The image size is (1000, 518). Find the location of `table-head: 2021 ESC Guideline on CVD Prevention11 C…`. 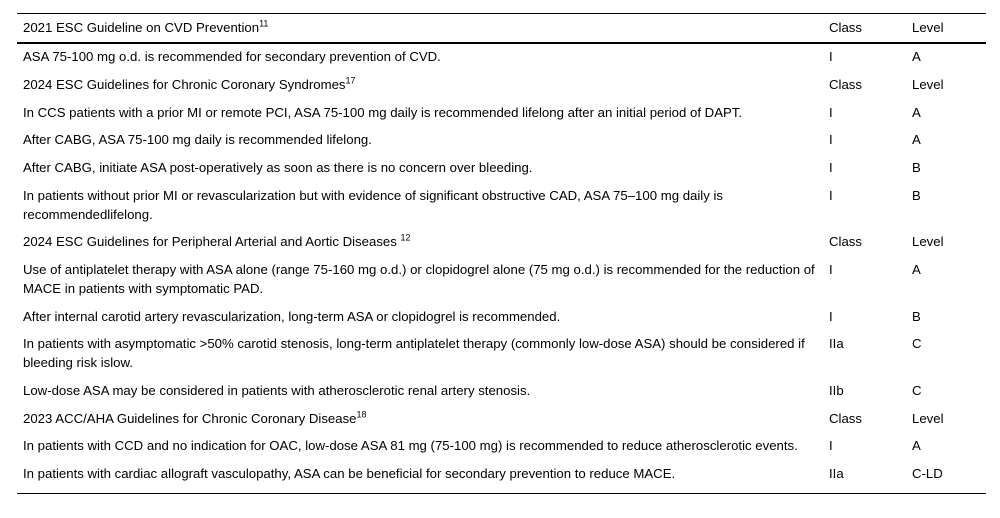

table-head: 2021 ESC Guideline on CVD Prevention11 C… is located at coordinates (501, 28).